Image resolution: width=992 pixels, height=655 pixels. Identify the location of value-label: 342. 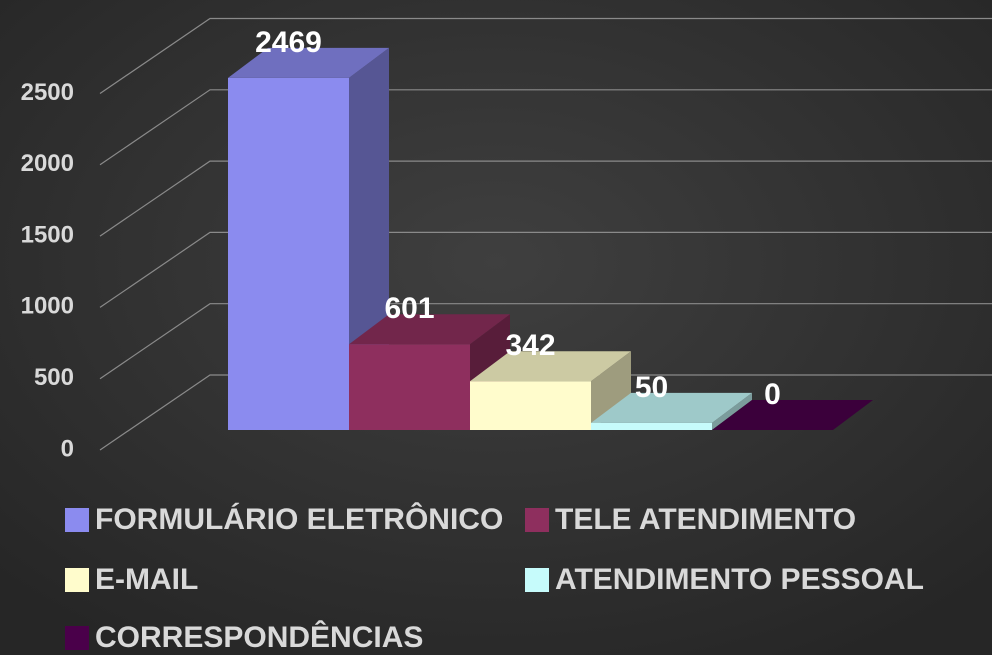
(530, 345).